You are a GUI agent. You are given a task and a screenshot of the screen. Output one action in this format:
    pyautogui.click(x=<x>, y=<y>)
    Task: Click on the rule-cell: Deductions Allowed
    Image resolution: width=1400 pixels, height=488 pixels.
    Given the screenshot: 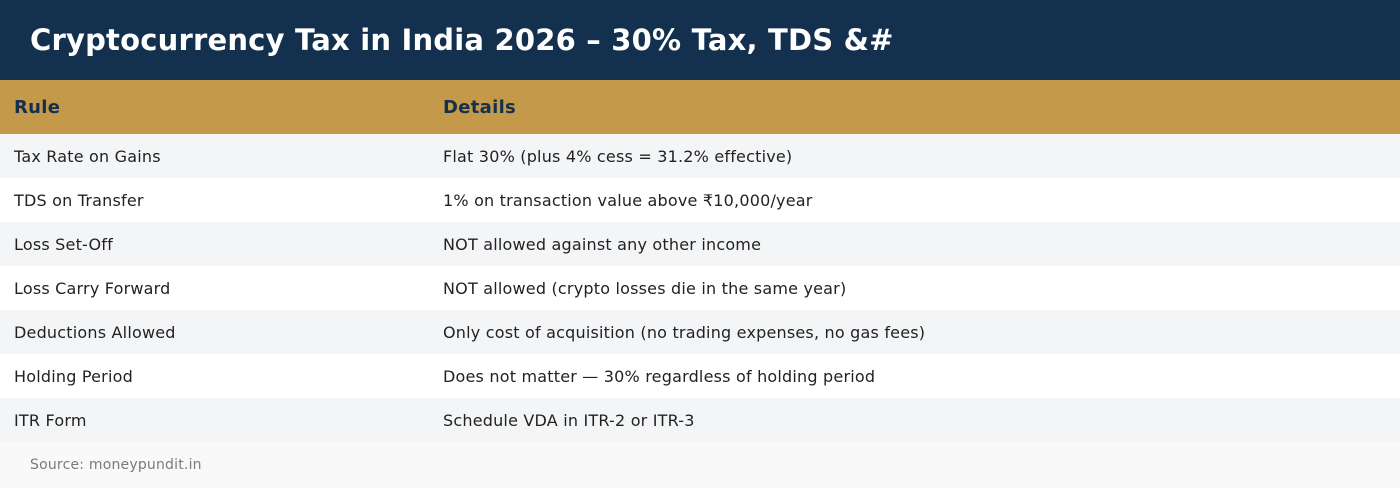 What is the action you would take?
    pyautogui.click(x=95, y=332)
    